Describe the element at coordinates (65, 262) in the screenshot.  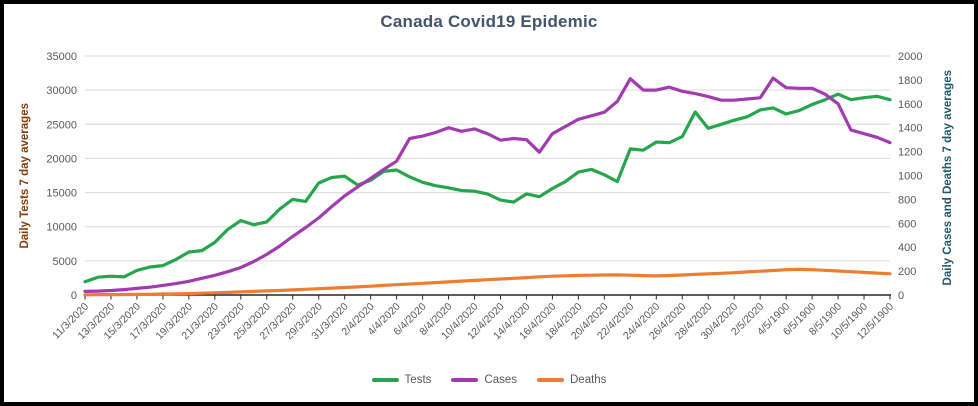
I see `y-tick-label-left: 5000` at that location.